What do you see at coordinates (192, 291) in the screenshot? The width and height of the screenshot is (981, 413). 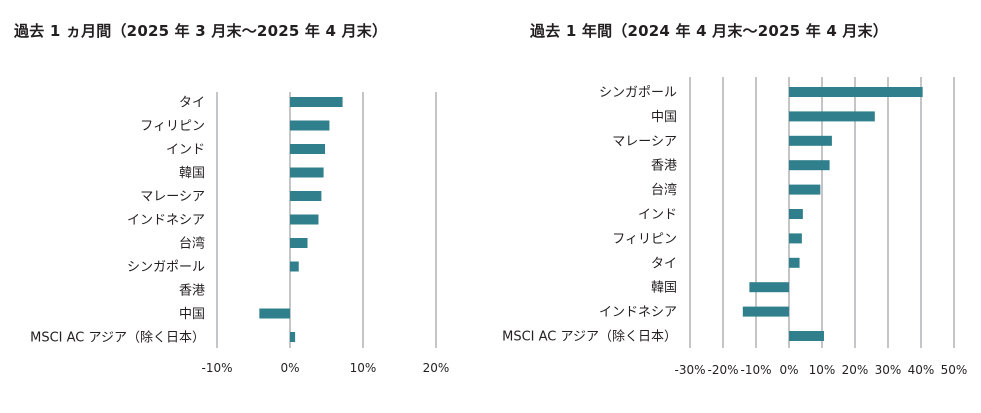 I see `m1-category-label-8: 香港` at bounding box center [192, 291].